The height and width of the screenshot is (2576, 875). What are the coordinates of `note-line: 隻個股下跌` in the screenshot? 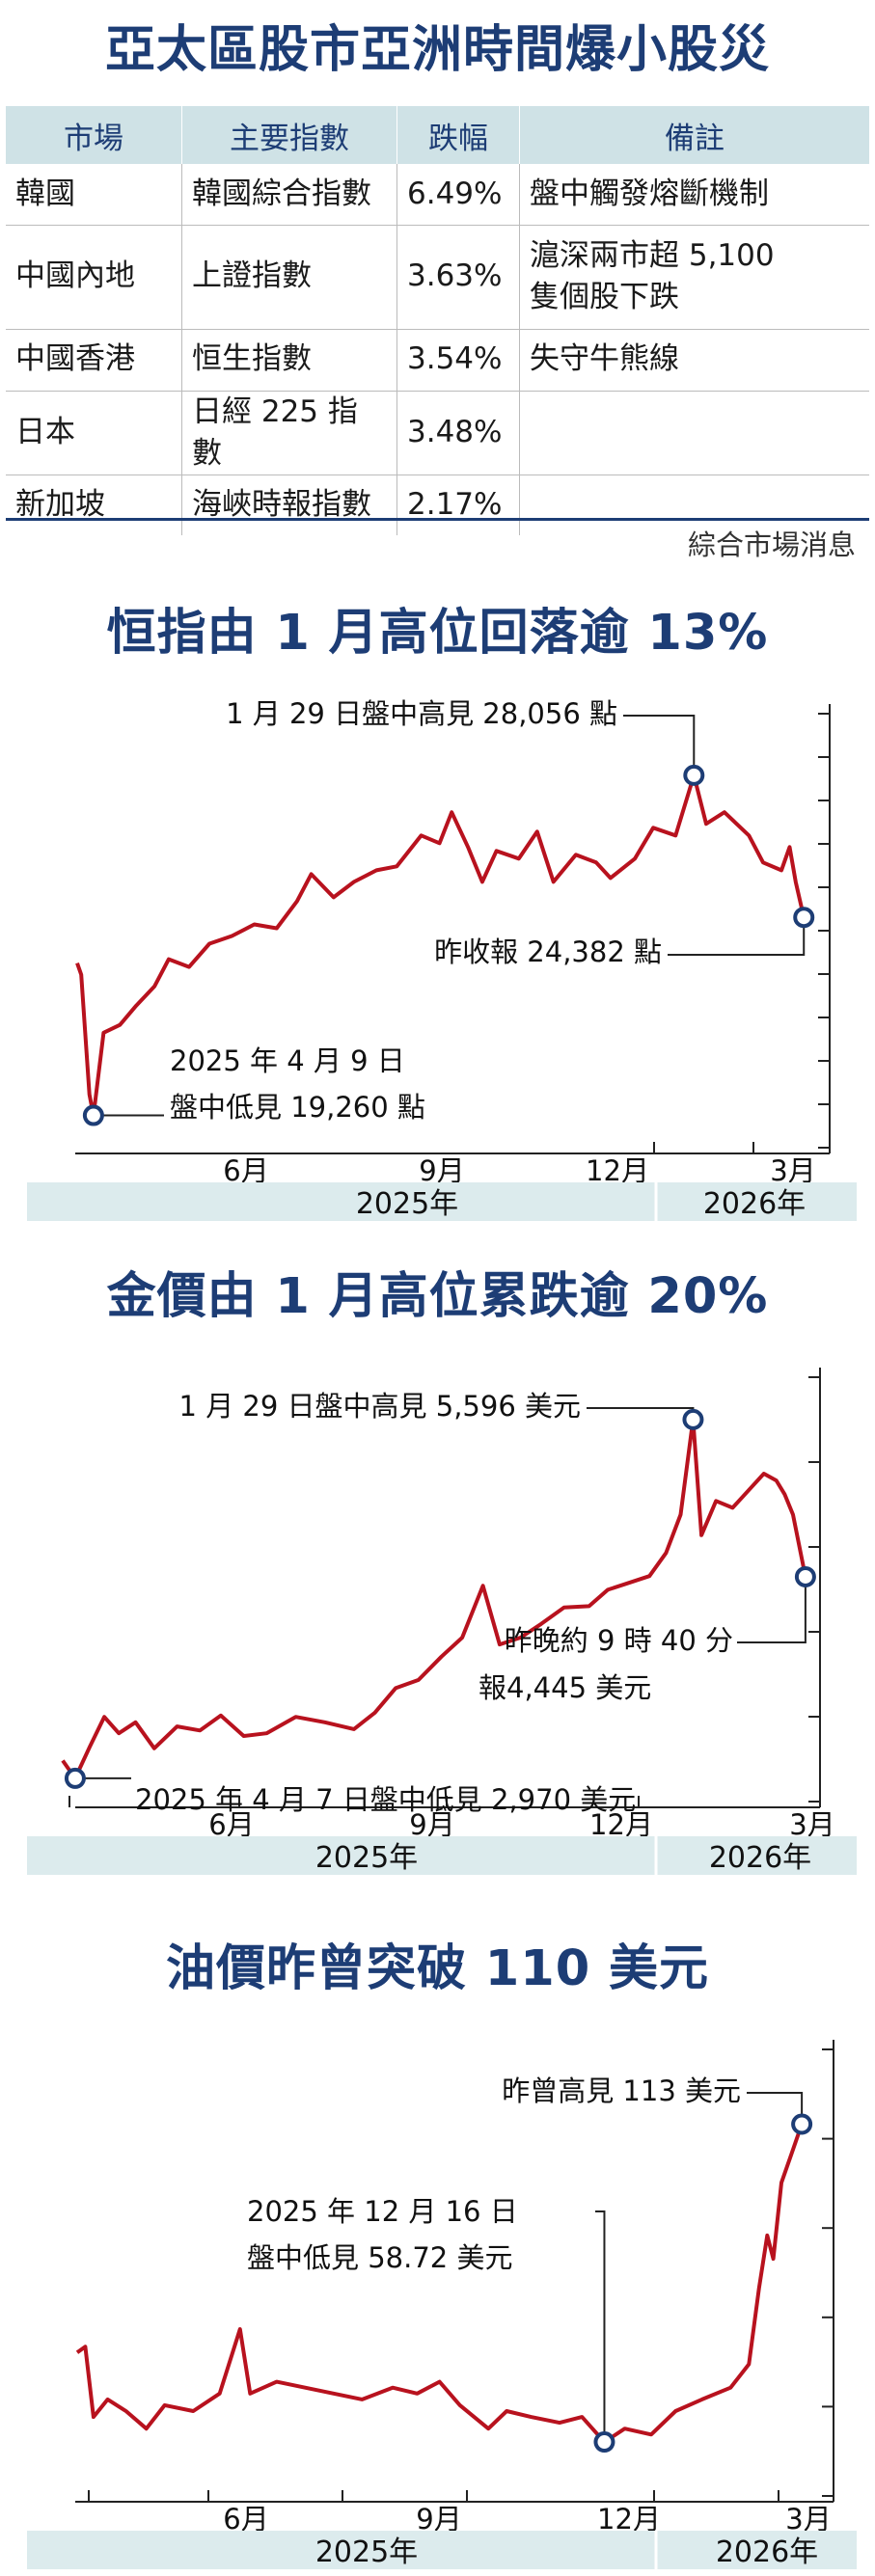 It's located at (604, 297).